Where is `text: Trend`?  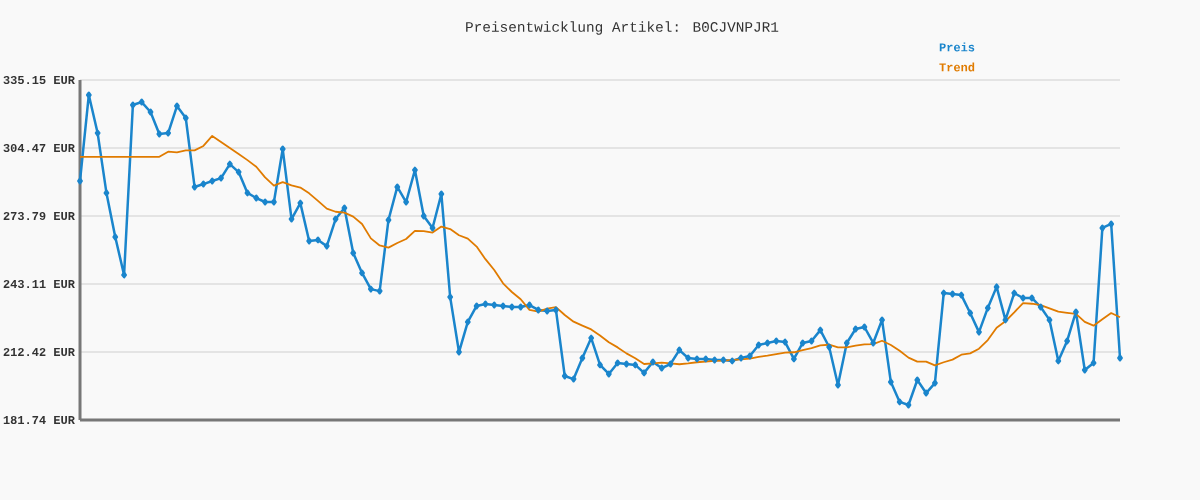 text: Trend is located at coordinates (957, 67).